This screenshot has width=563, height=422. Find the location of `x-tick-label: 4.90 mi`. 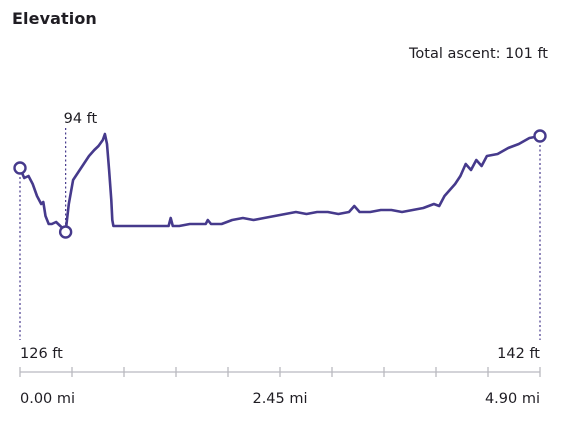

x-tick-label: 4.90 mi is located at coordinates (512, 399).